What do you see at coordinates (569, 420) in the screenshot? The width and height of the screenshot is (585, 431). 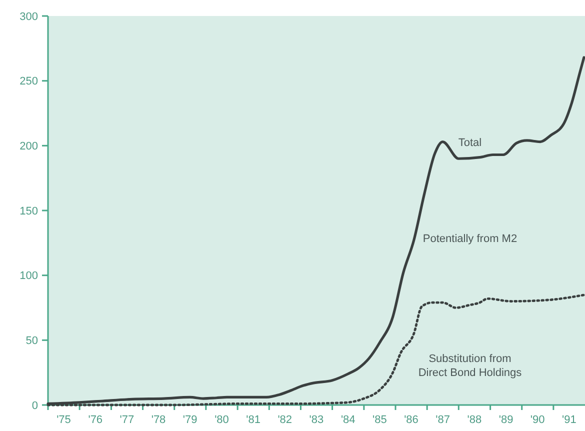 I see `x-tick-label: '91` at bounding box center [569, 420].